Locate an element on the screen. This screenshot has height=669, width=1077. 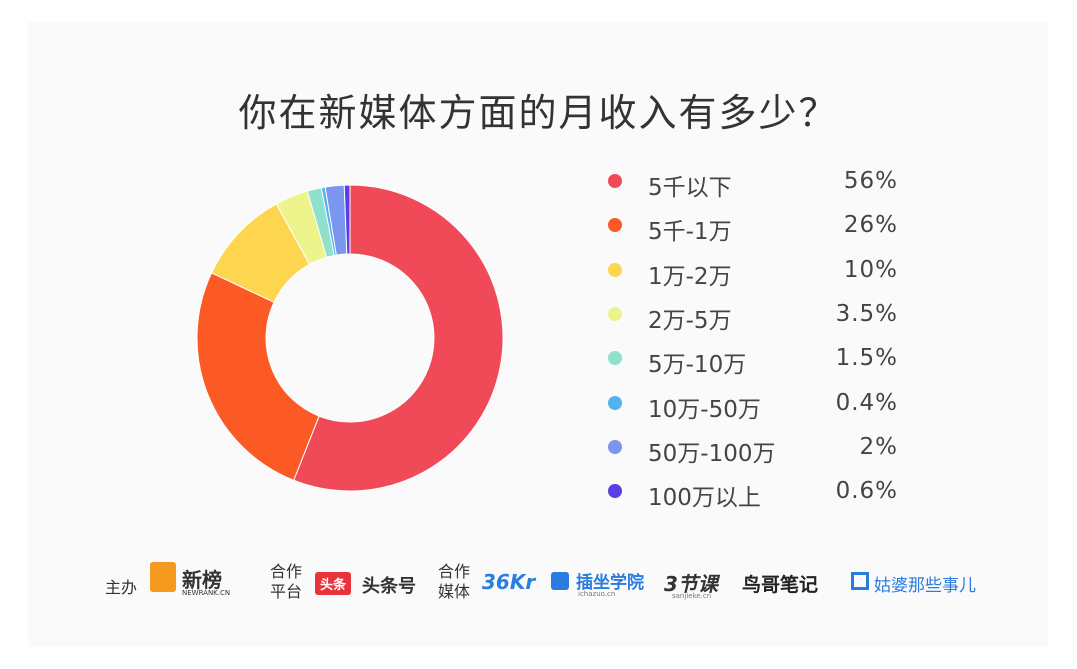
media-label: 合作 媒体 is located at coordinates (454, 582).